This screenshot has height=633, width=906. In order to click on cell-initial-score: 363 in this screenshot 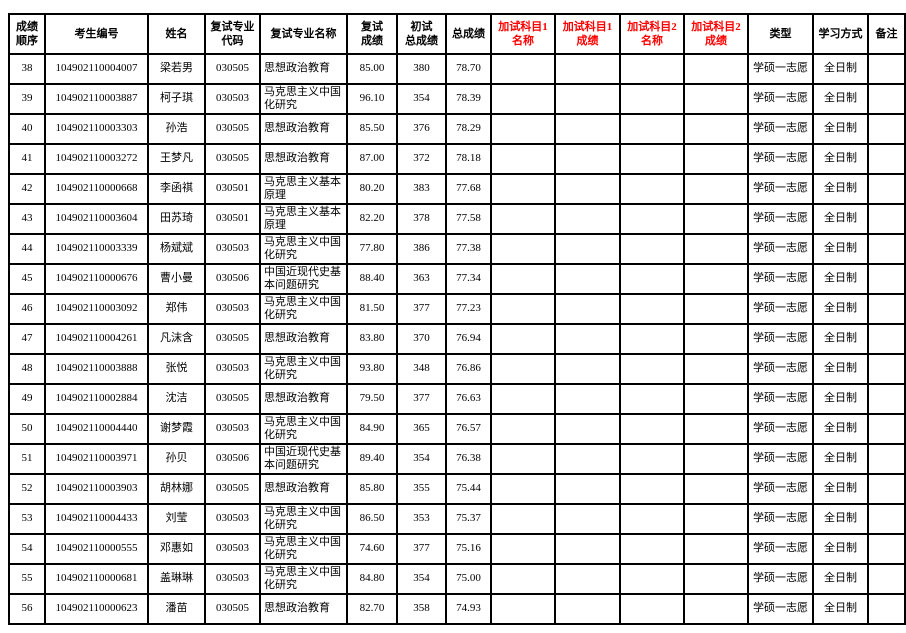, I will do `click(421, 279)`.